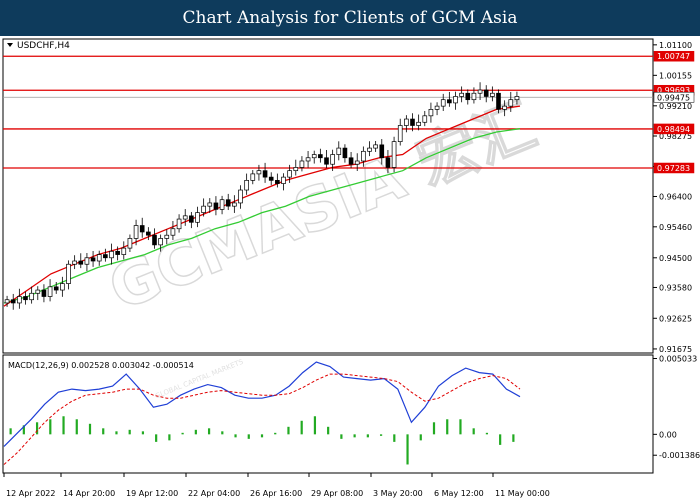 The width and height of the screenshot is (700, 500). What do you see at coordinates (673, 90) in the screenshot?
I see `level-tag-label: 0.99693` at bounding box center [673, 90].